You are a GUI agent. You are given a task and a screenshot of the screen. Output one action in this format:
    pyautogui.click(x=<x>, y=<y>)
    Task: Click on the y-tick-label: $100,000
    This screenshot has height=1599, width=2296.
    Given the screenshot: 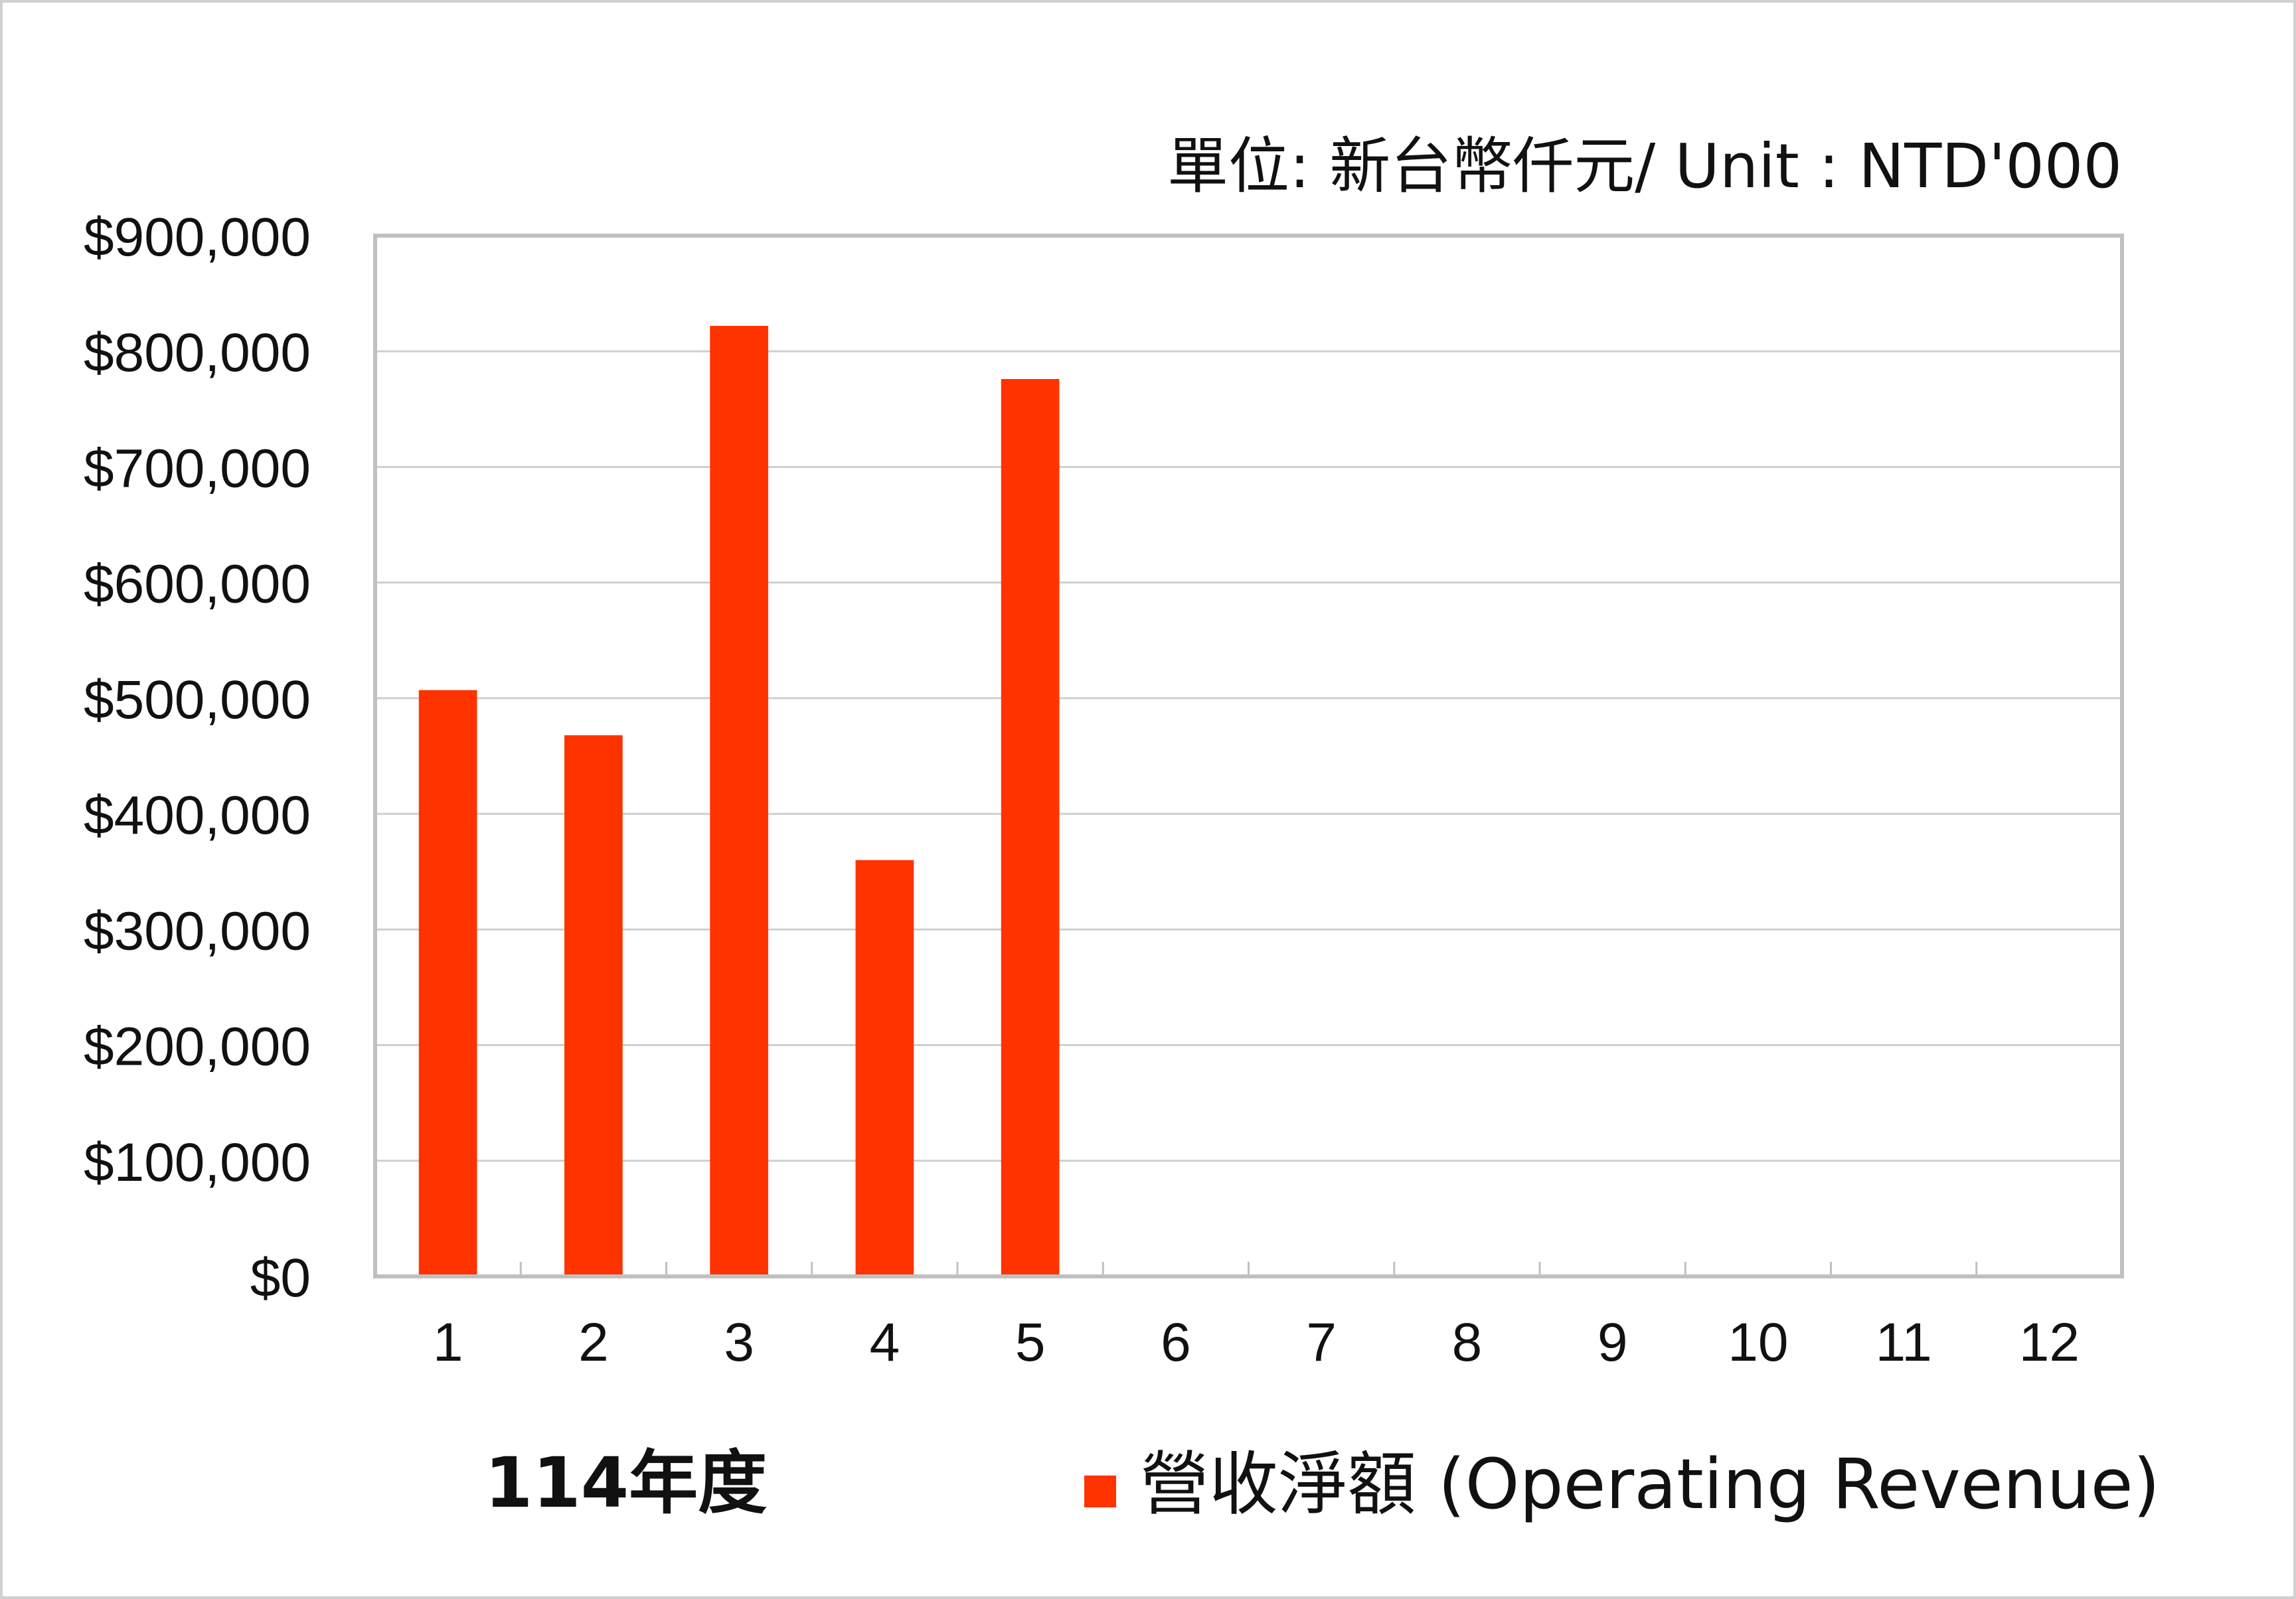 What is the action you would take?
    pyautogui.click(x=197, y=1162)
    